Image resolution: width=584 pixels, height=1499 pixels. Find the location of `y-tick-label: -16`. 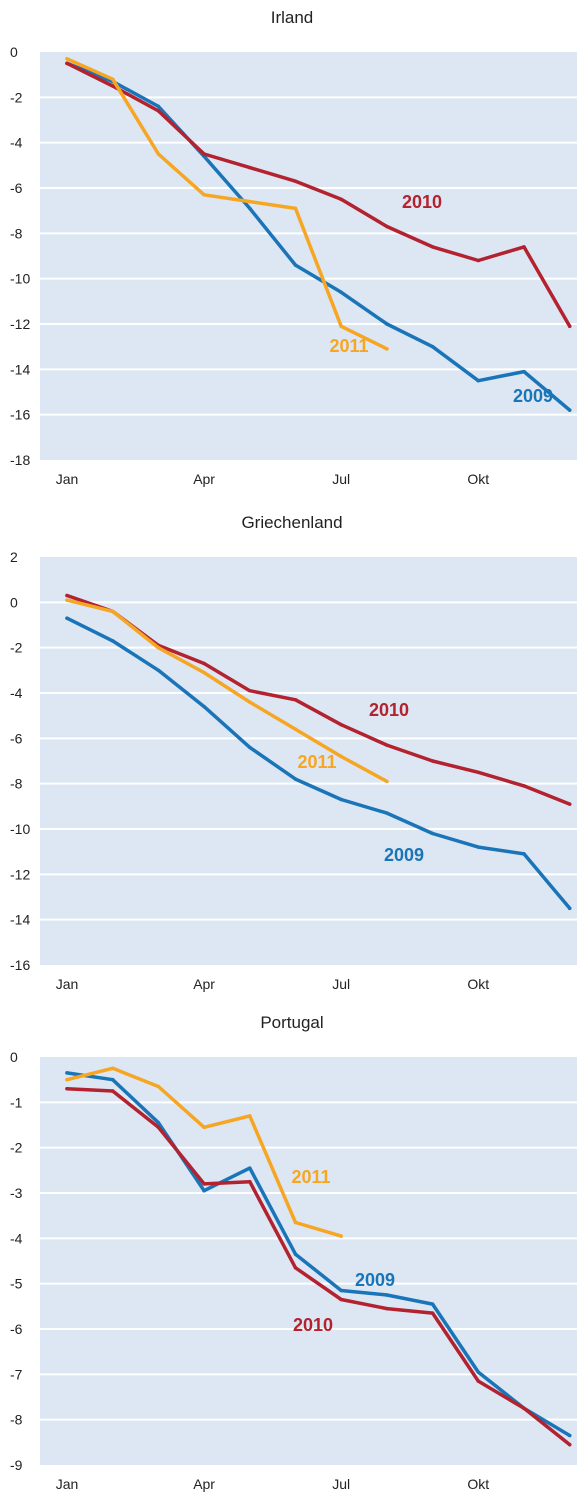

y-tick-label: -16 is located at coordinates (20, 415).